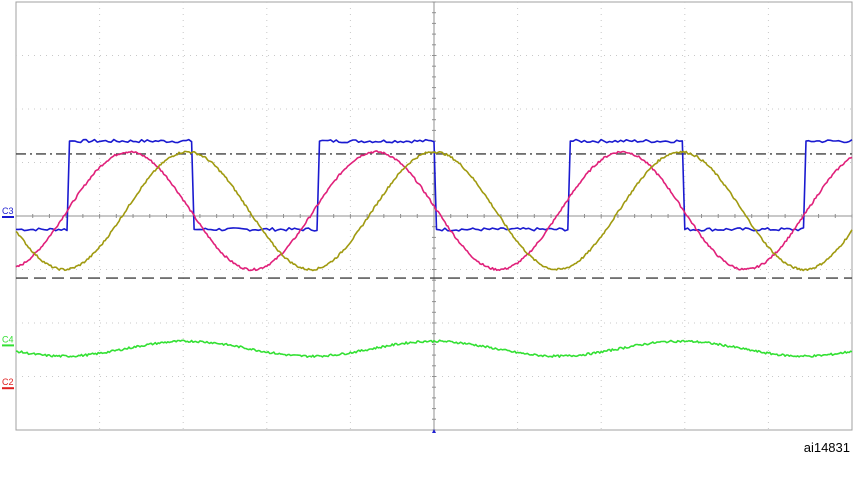 The width and height of the screenshot is (868, 483). What do you see at coordinates (434, 431) in the screenshot?
I see `trigger-marker` at bounding box center [434, 431].